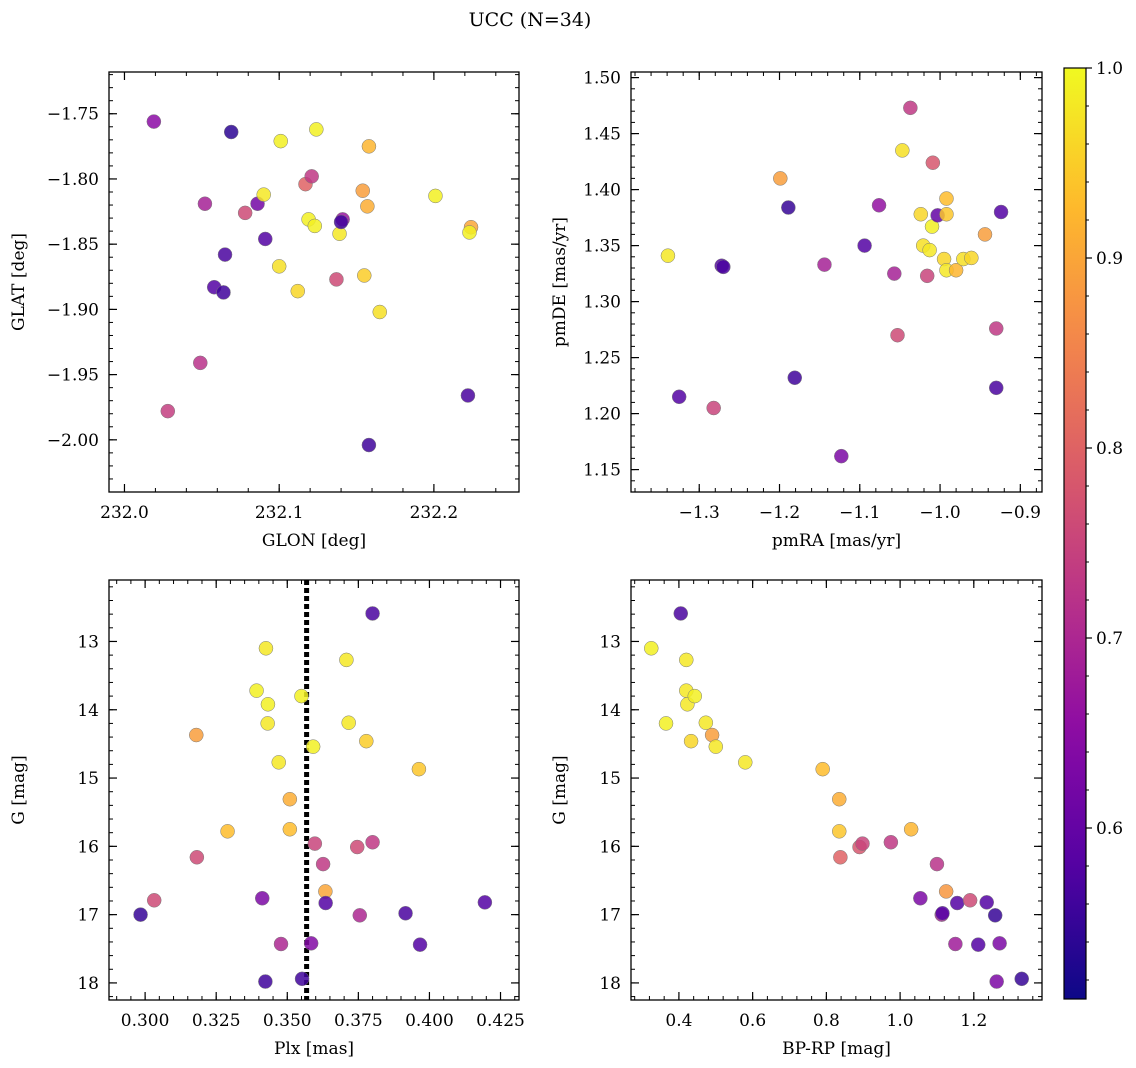  Describe the element at coordinates (602, 135) in the screenshot. I see `y-tick-label: 1.45` at that location.